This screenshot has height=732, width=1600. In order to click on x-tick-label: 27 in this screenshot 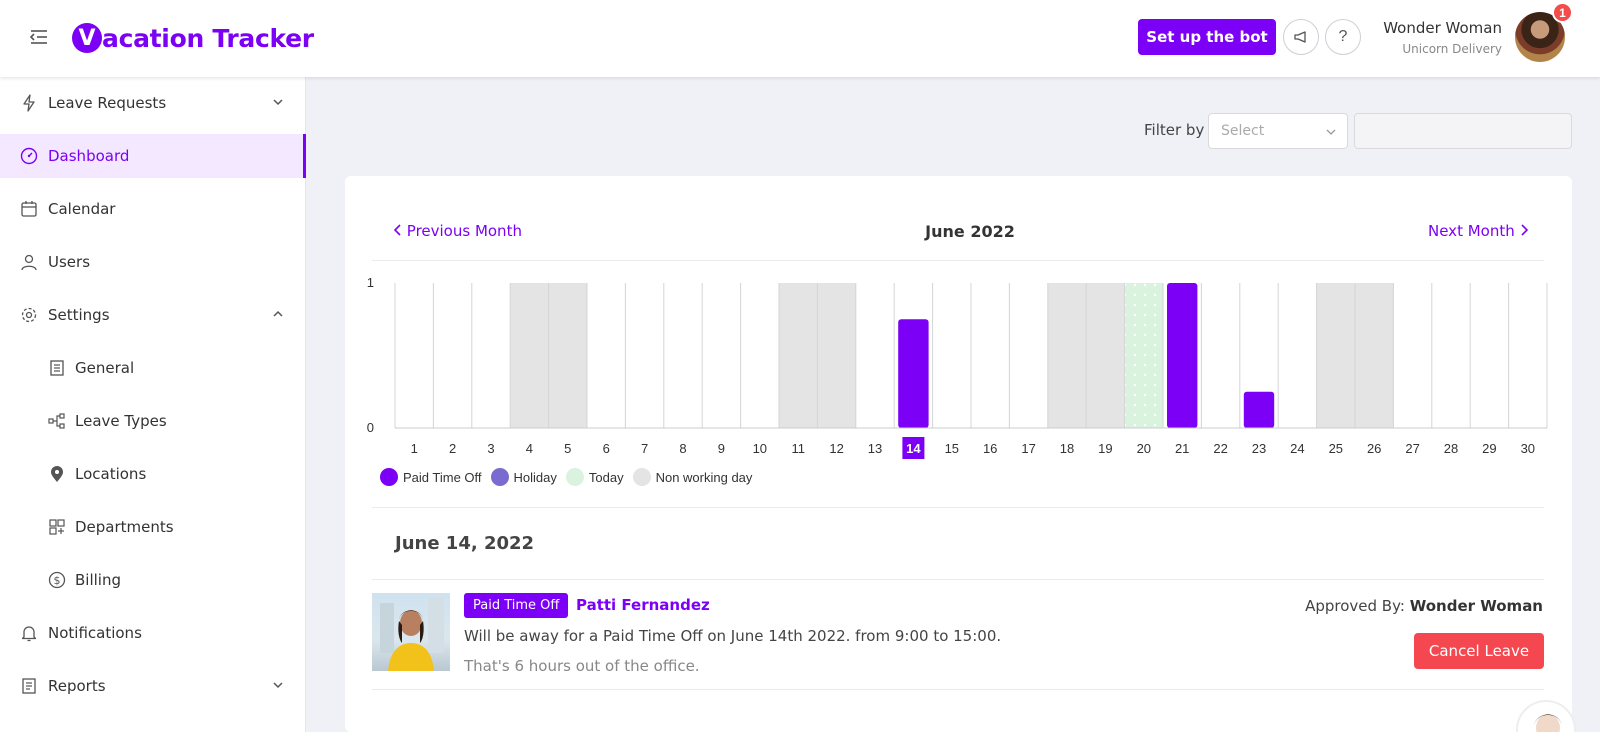, I will do `click(1412, 448)`.